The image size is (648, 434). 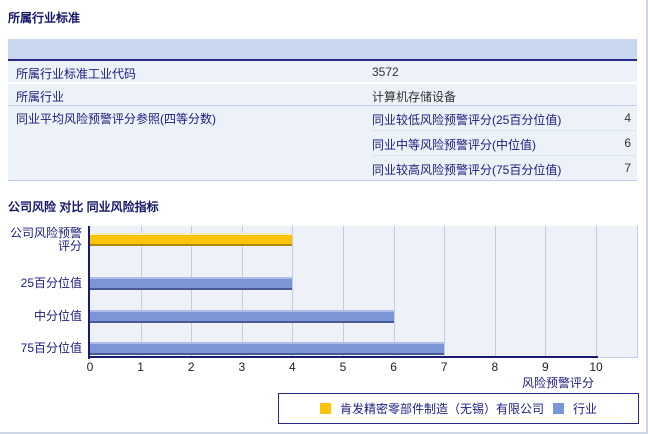 I want to click on peer-score-subrow: 同业中等风险预警评分(中位值) 6, so click(x=504, y=143).